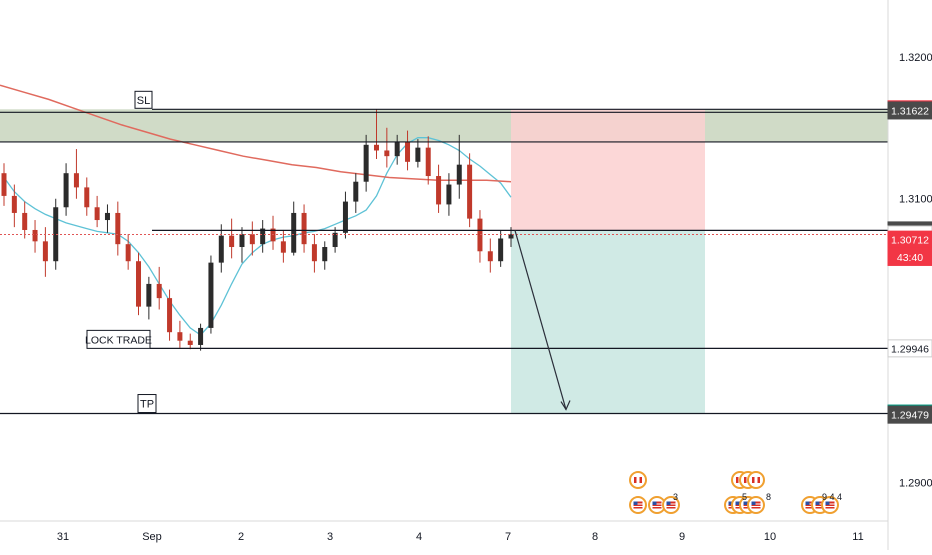 Image resolution: width=932 pixels, height=555 pixels. Describe the element at coordinates (915, 484) in the screenshot. I see `y-axis-tick-label: 1.29000` at that location.